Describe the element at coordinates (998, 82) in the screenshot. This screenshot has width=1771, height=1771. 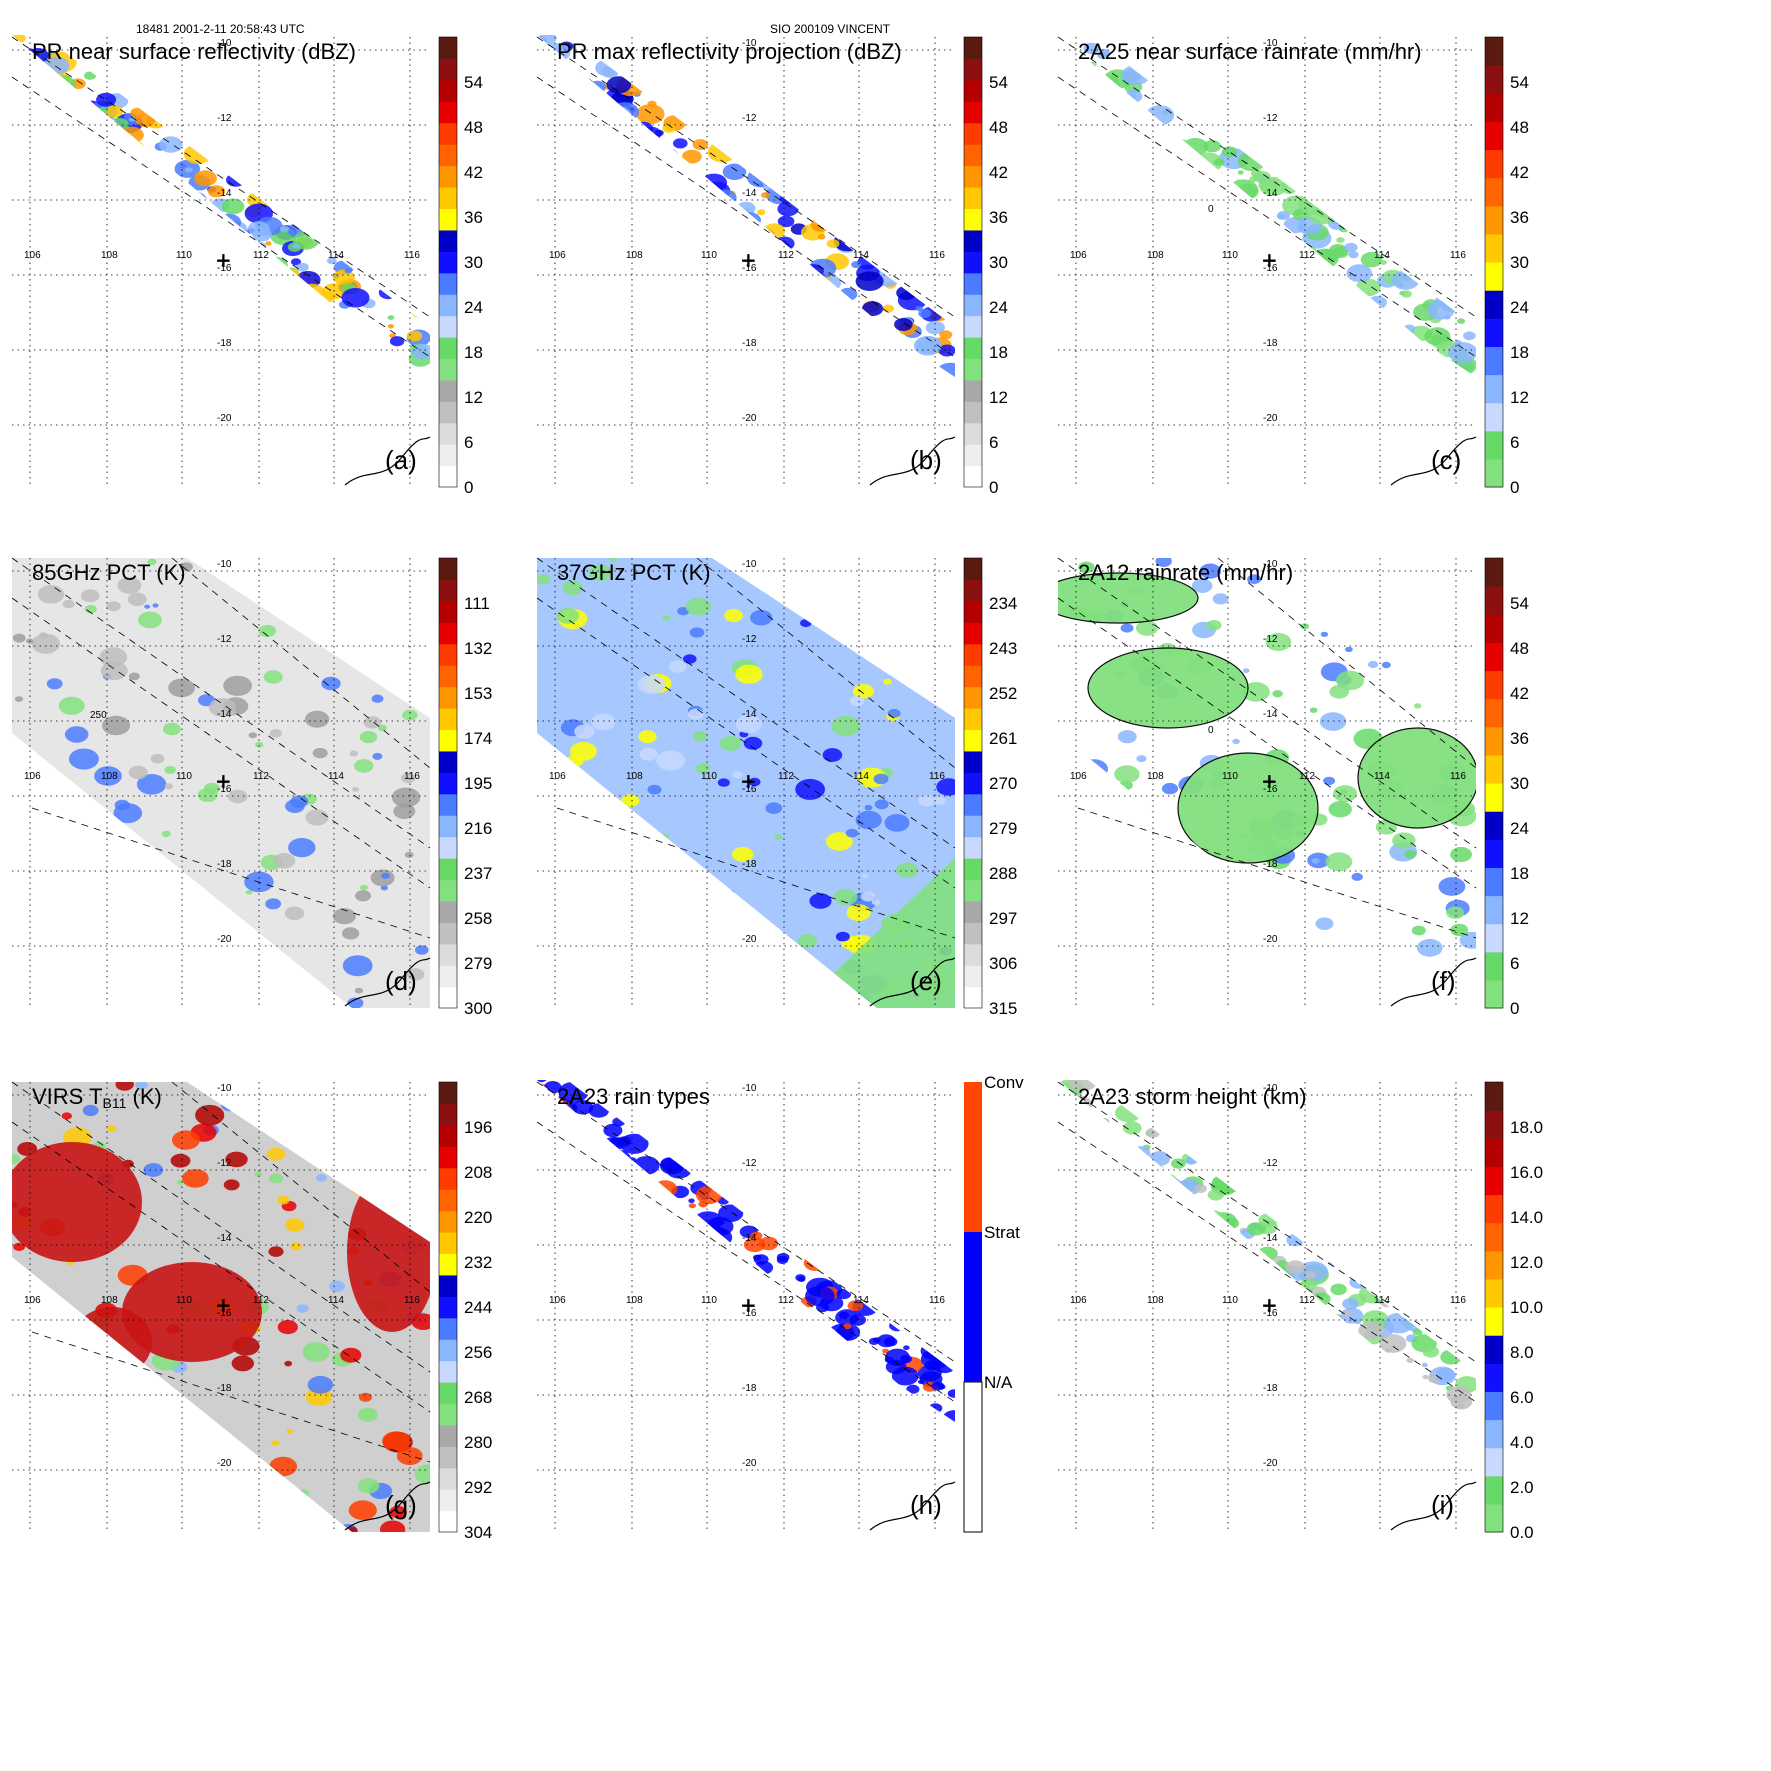
I see `colorbar-label: 54` at that location.